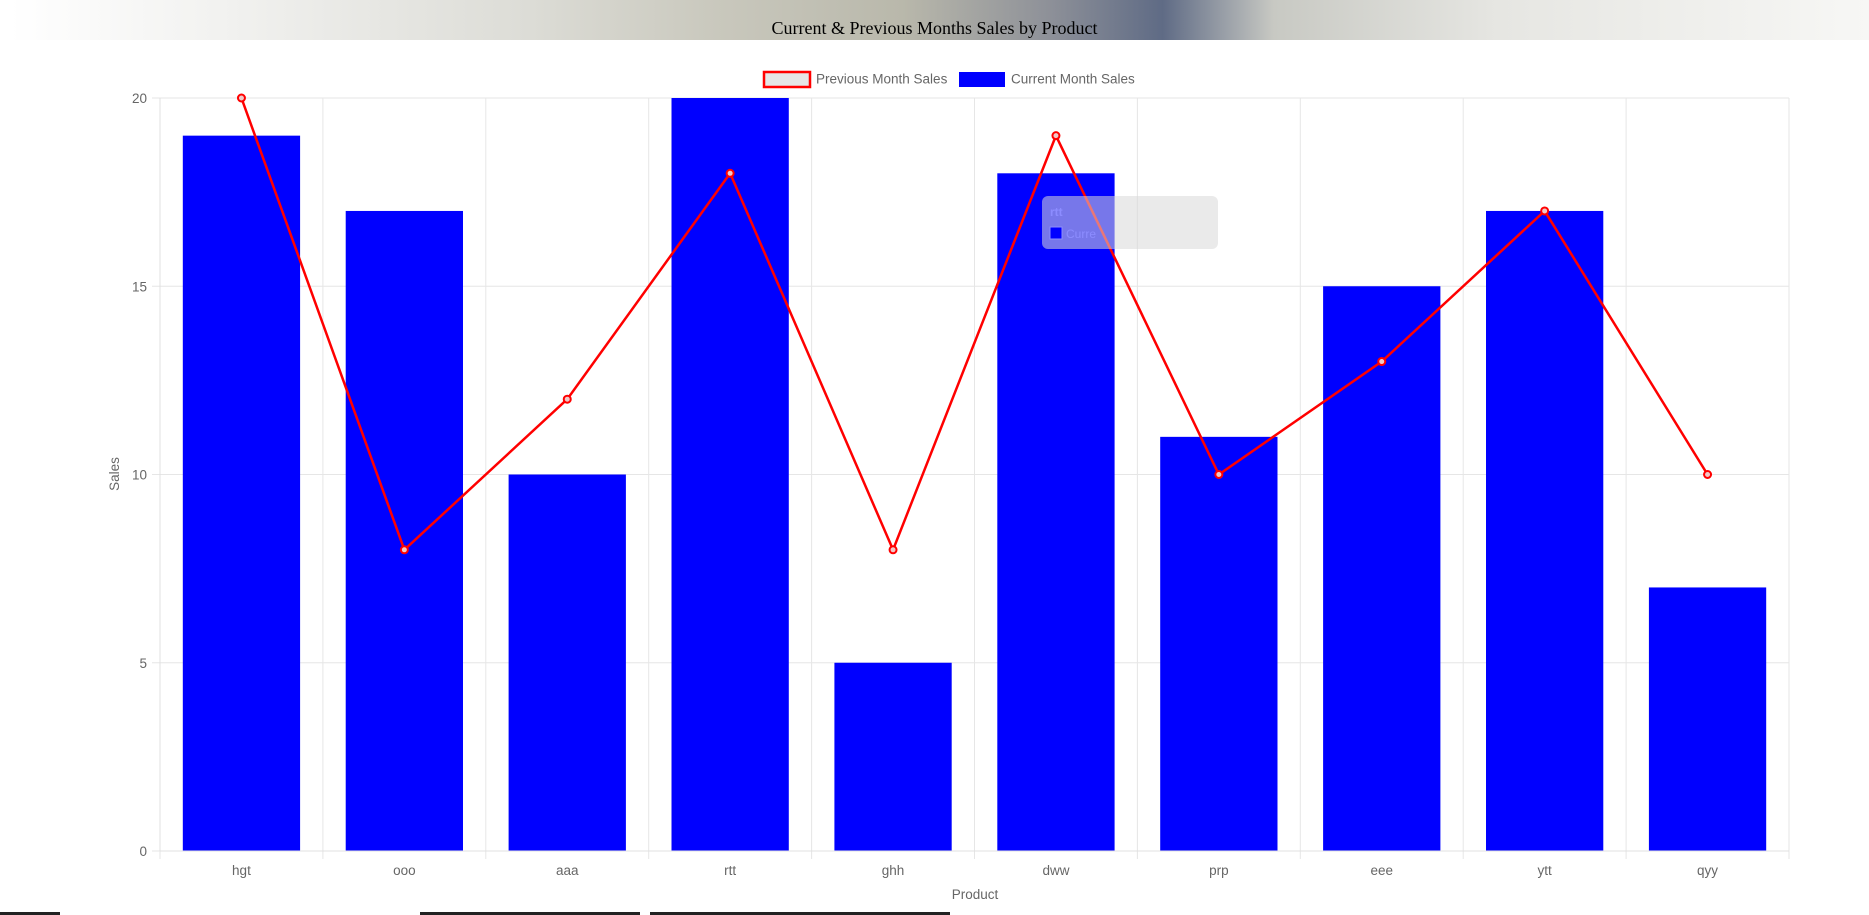  Describe the element at coordinates (1219, 474) in the screenshot. I see `point-previous-prp` at that location.